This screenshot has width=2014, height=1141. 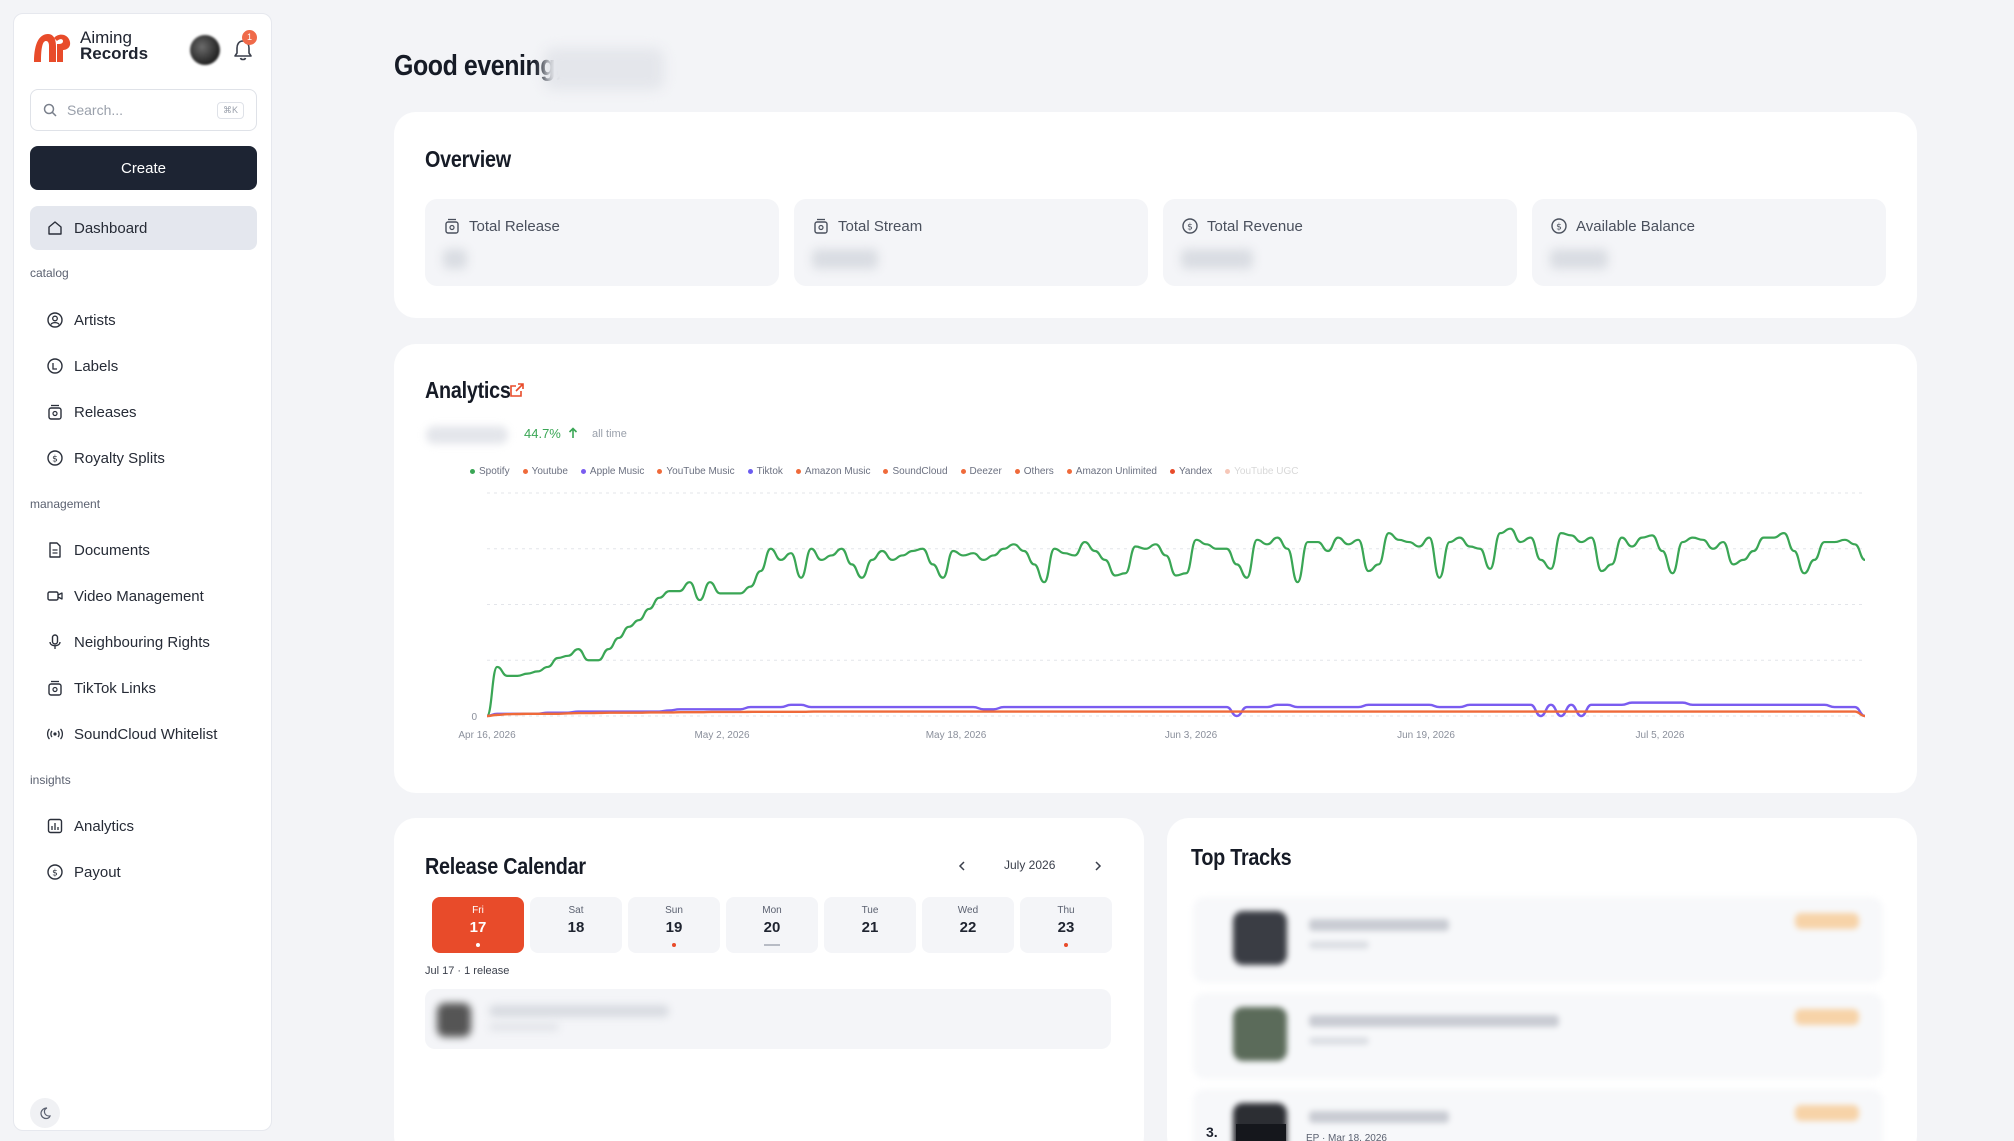 I want to click on sidebar-item-label: Analytics, so click(x=104, y=826).